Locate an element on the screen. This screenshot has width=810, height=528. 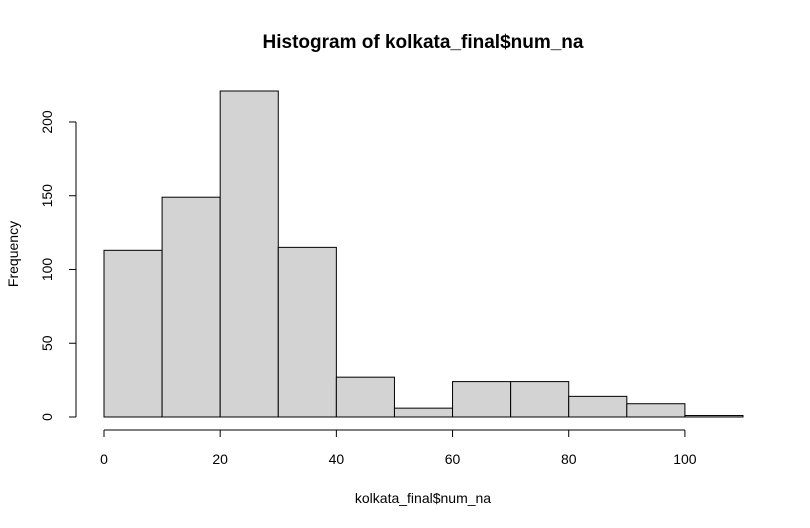
x-tick-label-80: 80 is located at coordinates (569, 459).